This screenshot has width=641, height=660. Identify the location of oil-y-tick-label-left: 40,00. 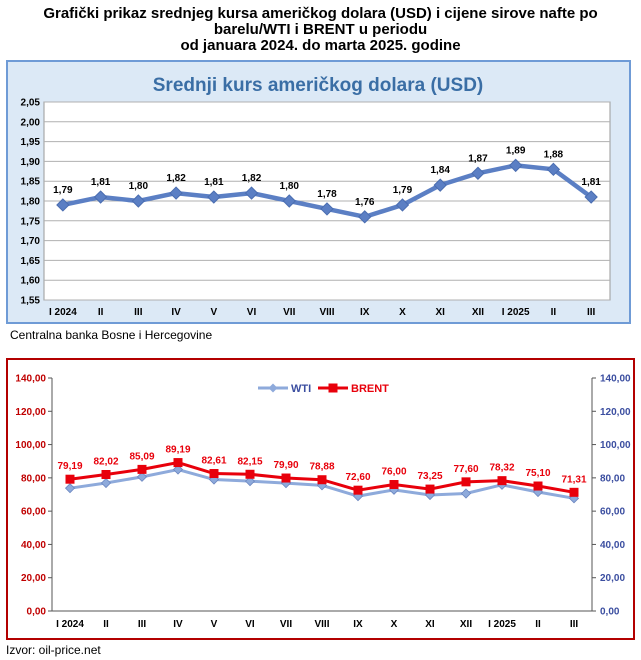
(33, 545).